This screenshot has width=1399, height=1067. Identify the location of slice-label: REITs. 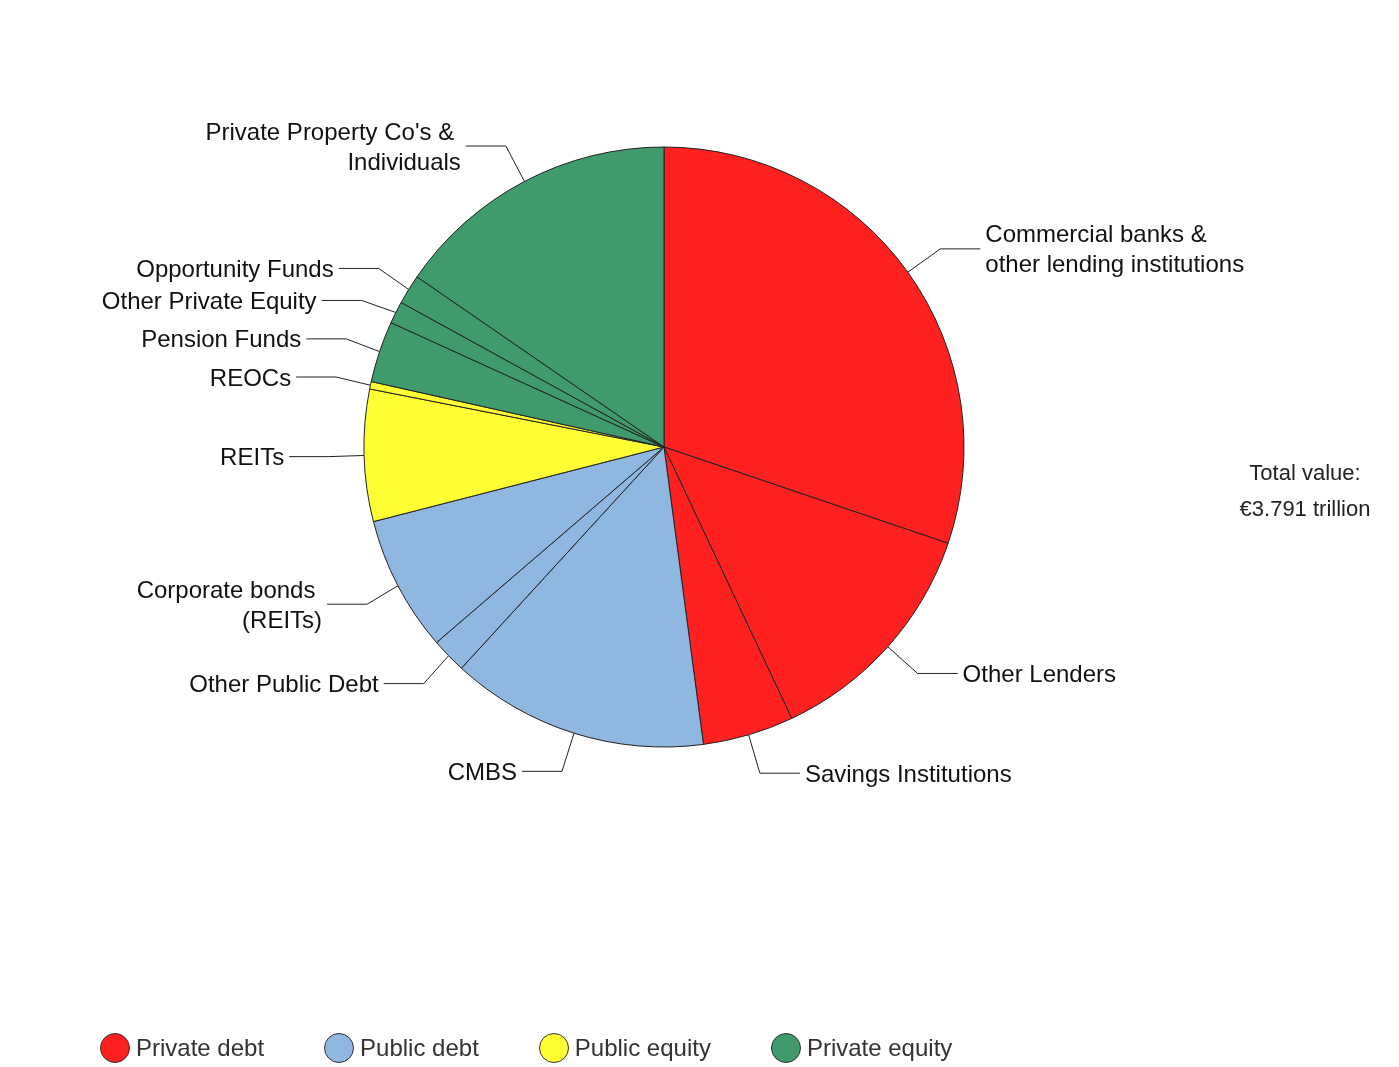
(252, 457).